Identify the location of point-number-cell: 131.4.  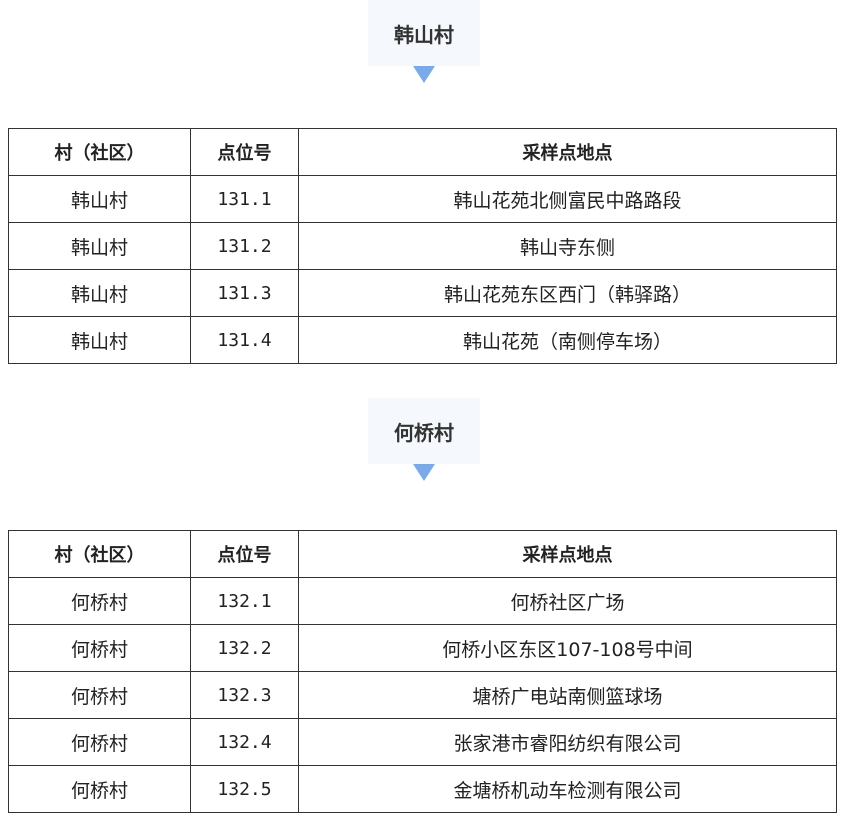
(244, 340).